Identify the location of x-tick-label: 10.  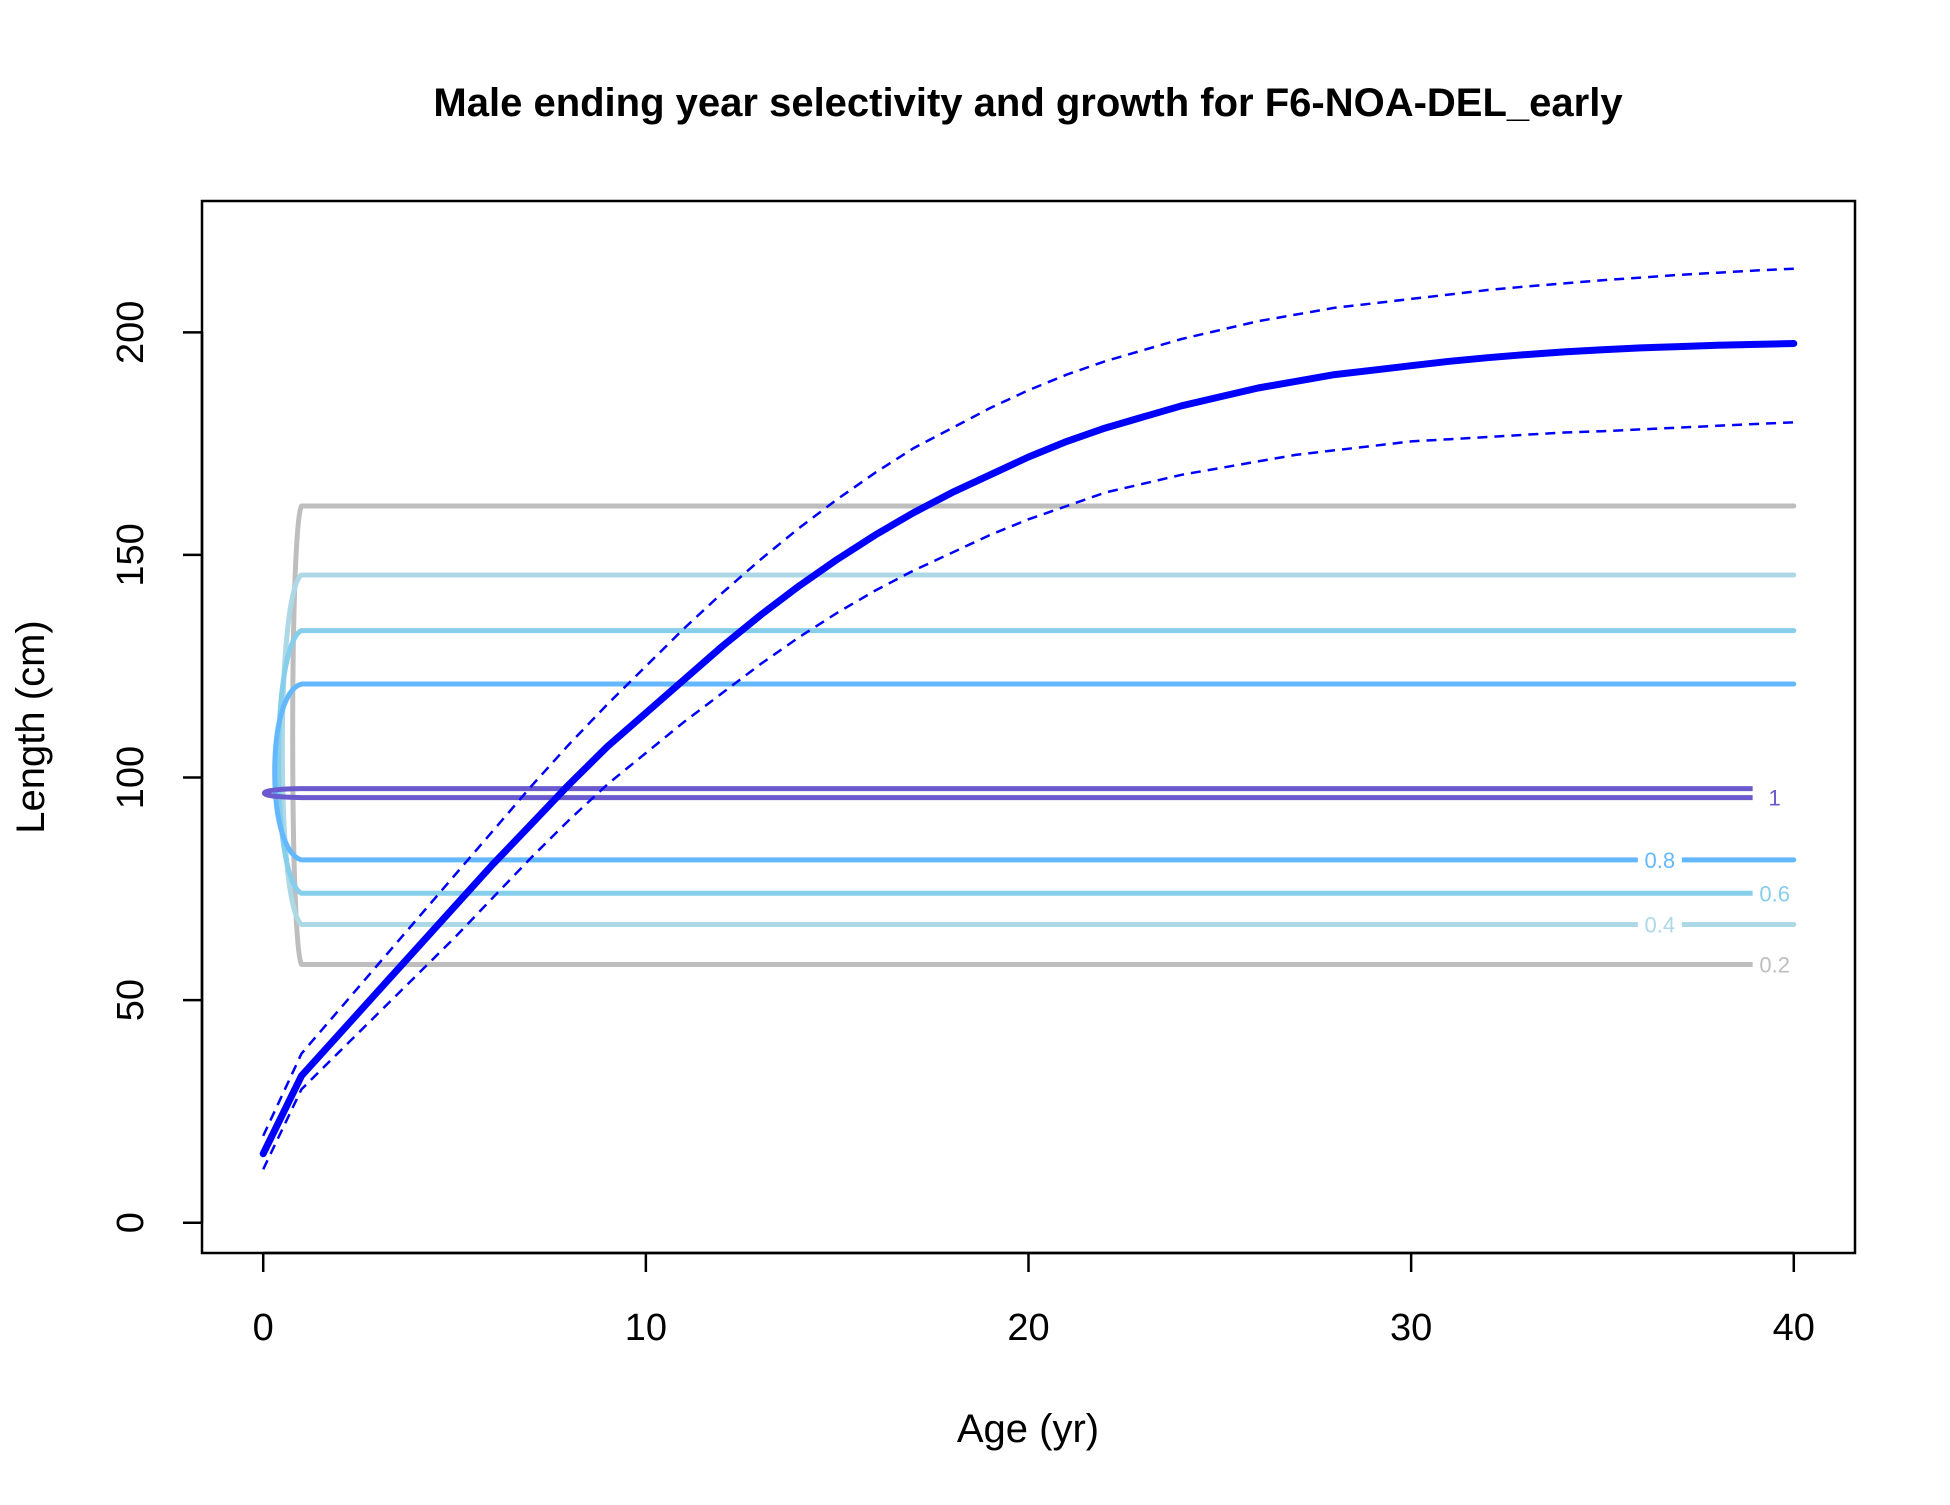
(646, 1328).